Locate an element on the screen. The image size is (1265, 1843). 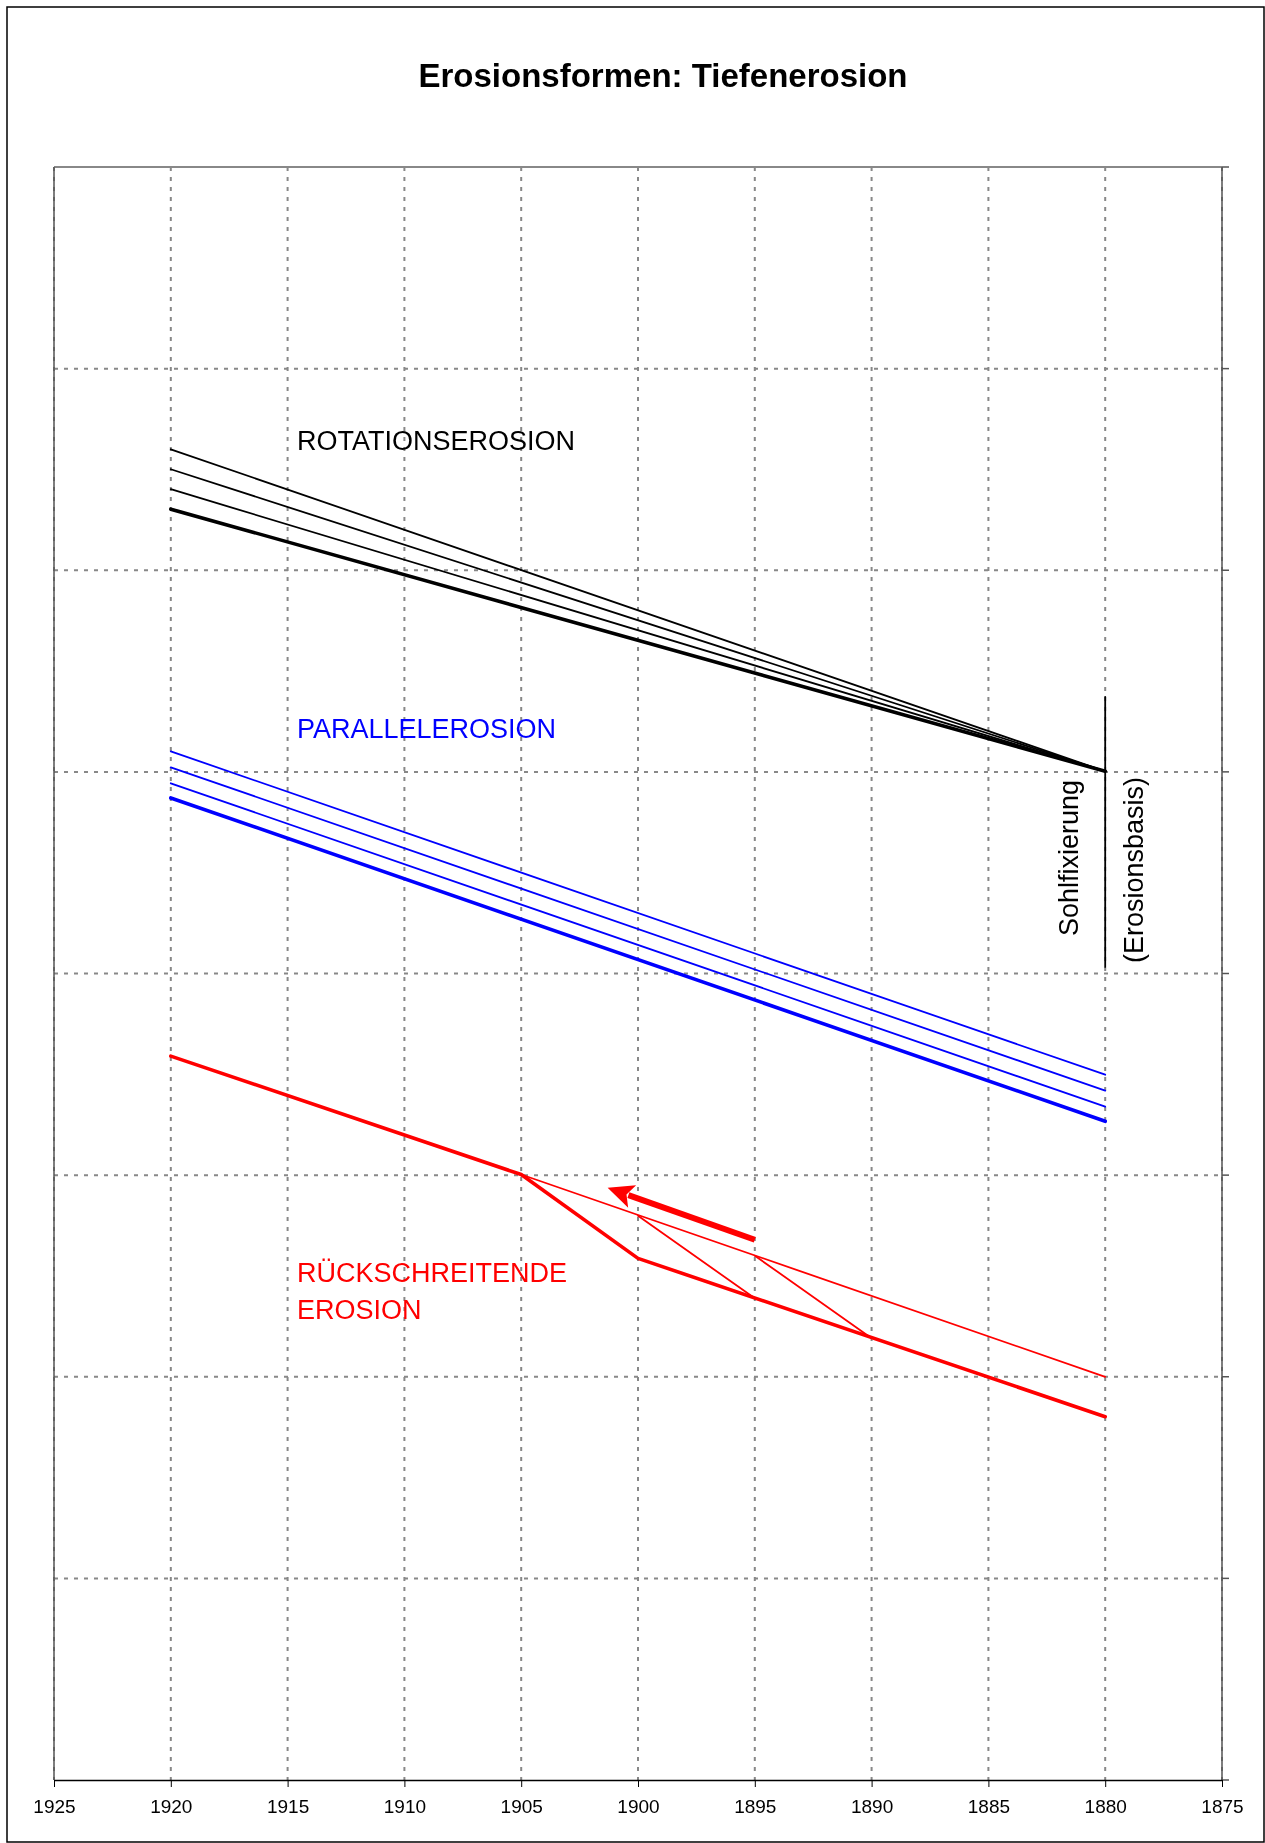
annotation: Sohlfixierung is located at coordinates (1069, 858).